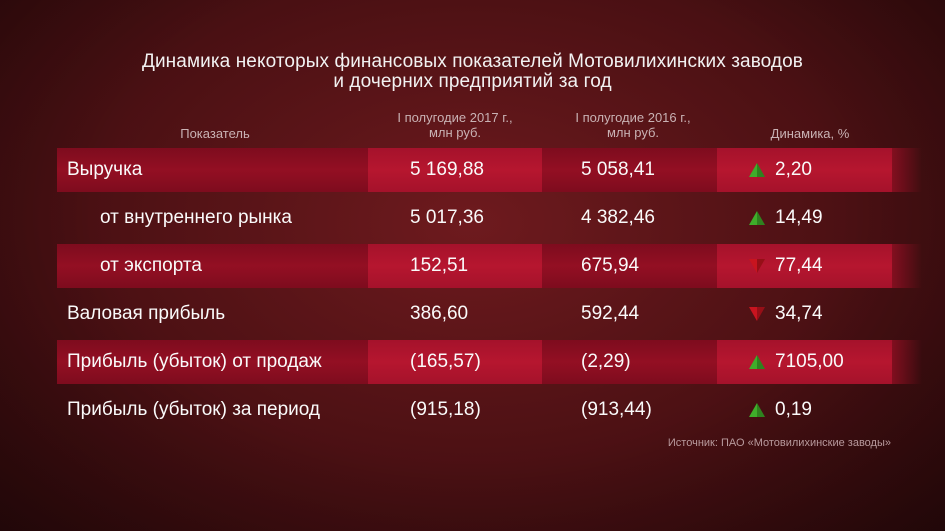 The image size is (945, 531). What do you see at coordinates (439, 313) in the screenshot?
I see `value-2017: 386,60` at bounding box center [439, 313].